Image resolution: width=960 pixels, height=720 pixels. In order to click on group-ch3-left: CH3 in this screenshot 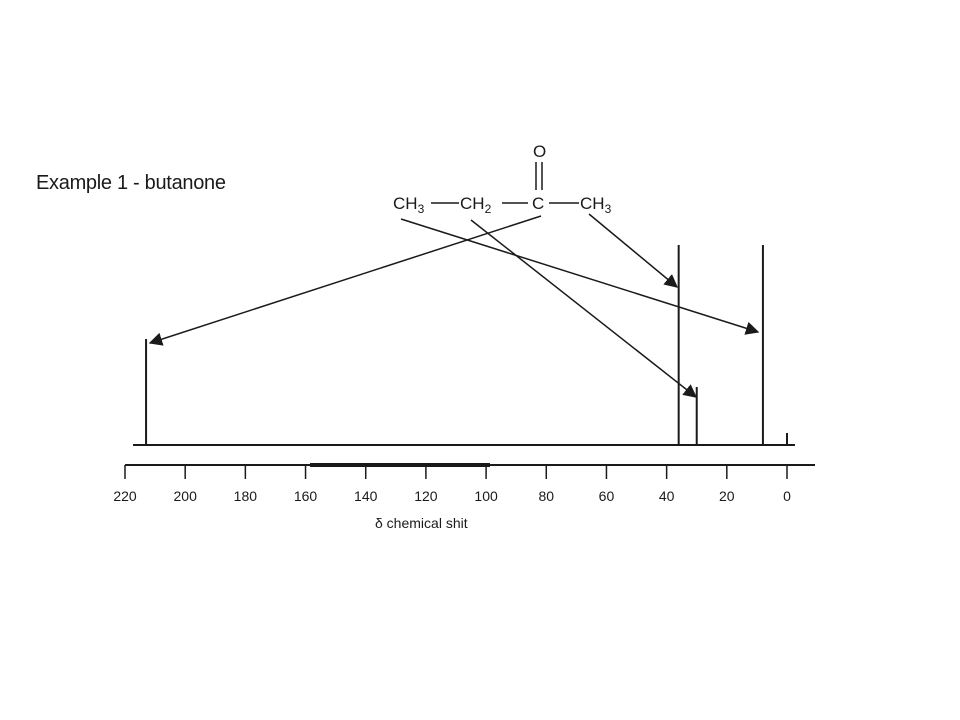, I will do `click(409, 205)`.